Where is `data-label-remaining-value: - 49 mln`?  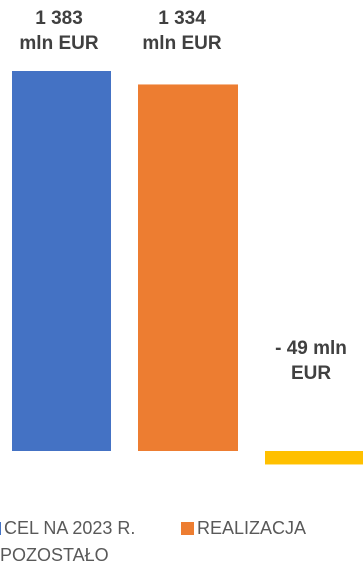
data-label-remaining-value: - 49 mln is located at coordinates (311, 348).